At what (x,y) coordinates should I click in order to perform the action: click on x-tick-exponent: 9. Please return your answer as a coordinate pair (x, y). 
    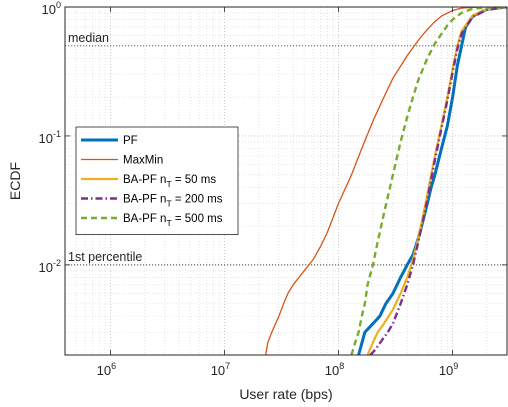
    Looking at the image, I should click on (455, 366).